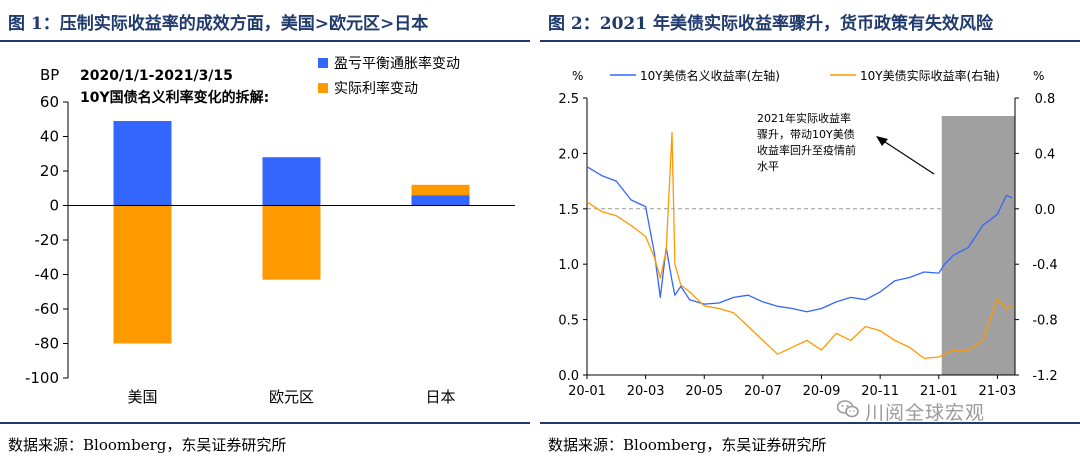  Describe the element at coordinates (646, 391) in the screenshot. I see `x-tick-label: 20-03` at that location.